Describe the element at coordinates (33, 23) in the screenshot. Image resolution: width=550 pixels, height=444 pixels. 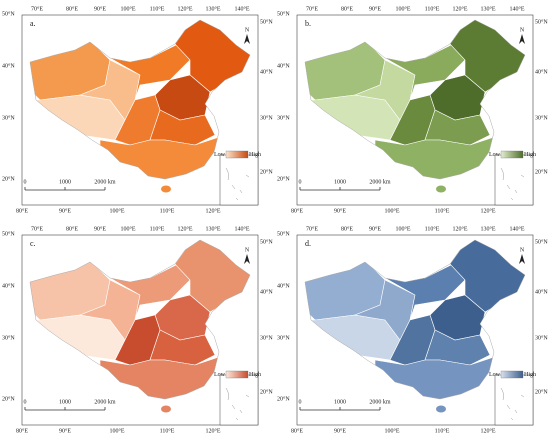
I see `panel-label: a.` at that location.